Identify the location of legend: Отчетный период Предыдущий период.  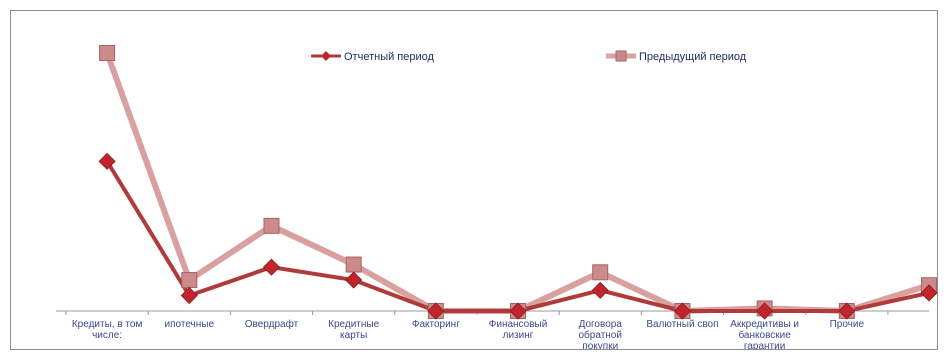
(529, 56).